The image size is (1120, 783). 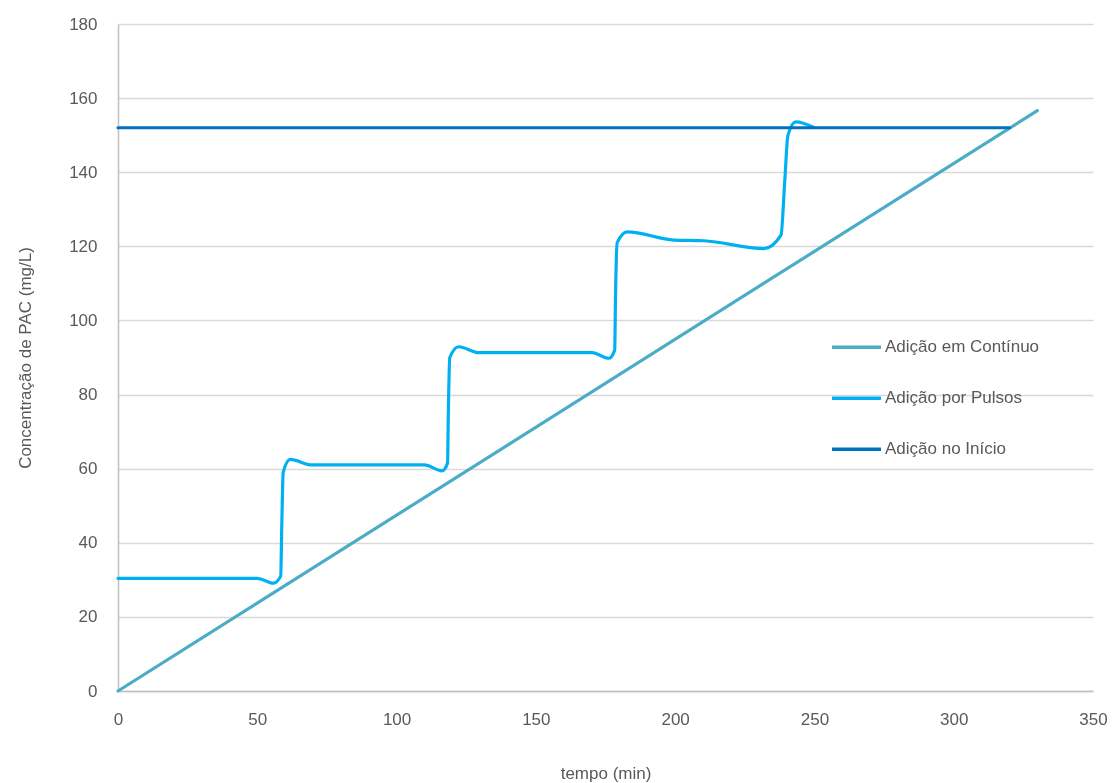 I want to click on y-tick-label: 40, so click(x=88, y=543).